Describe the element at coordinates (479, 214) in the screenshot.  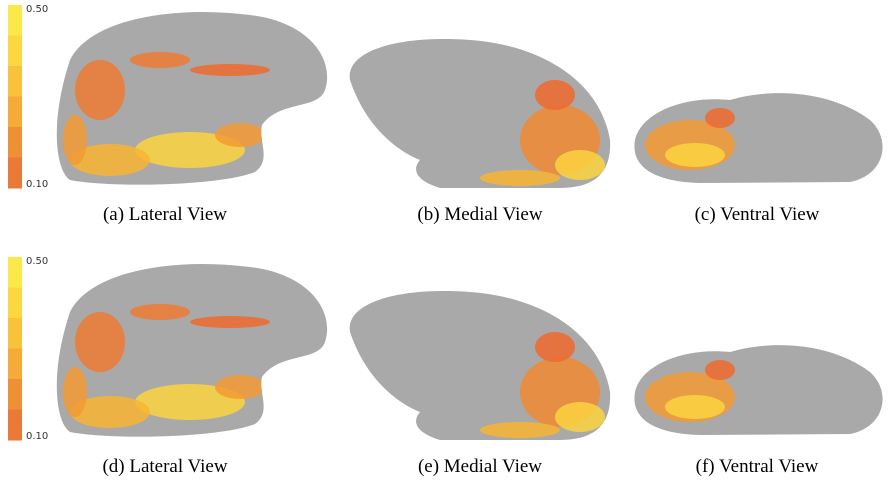
I see `caption: (b) Medial View` at that location.